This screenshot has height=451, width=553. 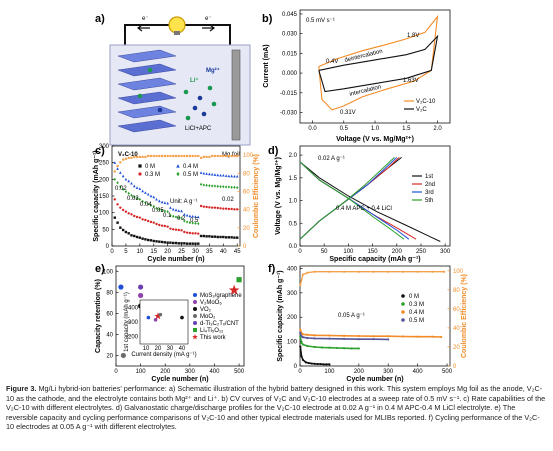 I want to click on electrolyte-label: LiCl+APC, so click(x=198, y=129).